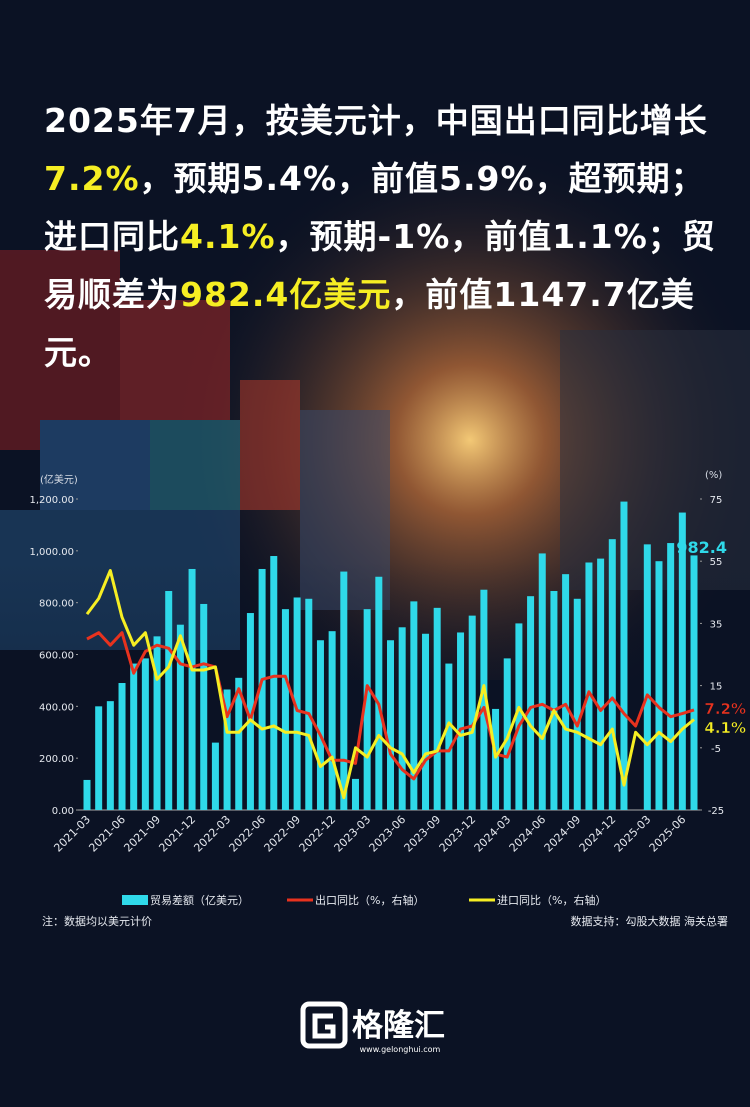  Describe the element at coordinates (92, 178) in the screenshot. I see `headline-segment: 7.2%` at that location.